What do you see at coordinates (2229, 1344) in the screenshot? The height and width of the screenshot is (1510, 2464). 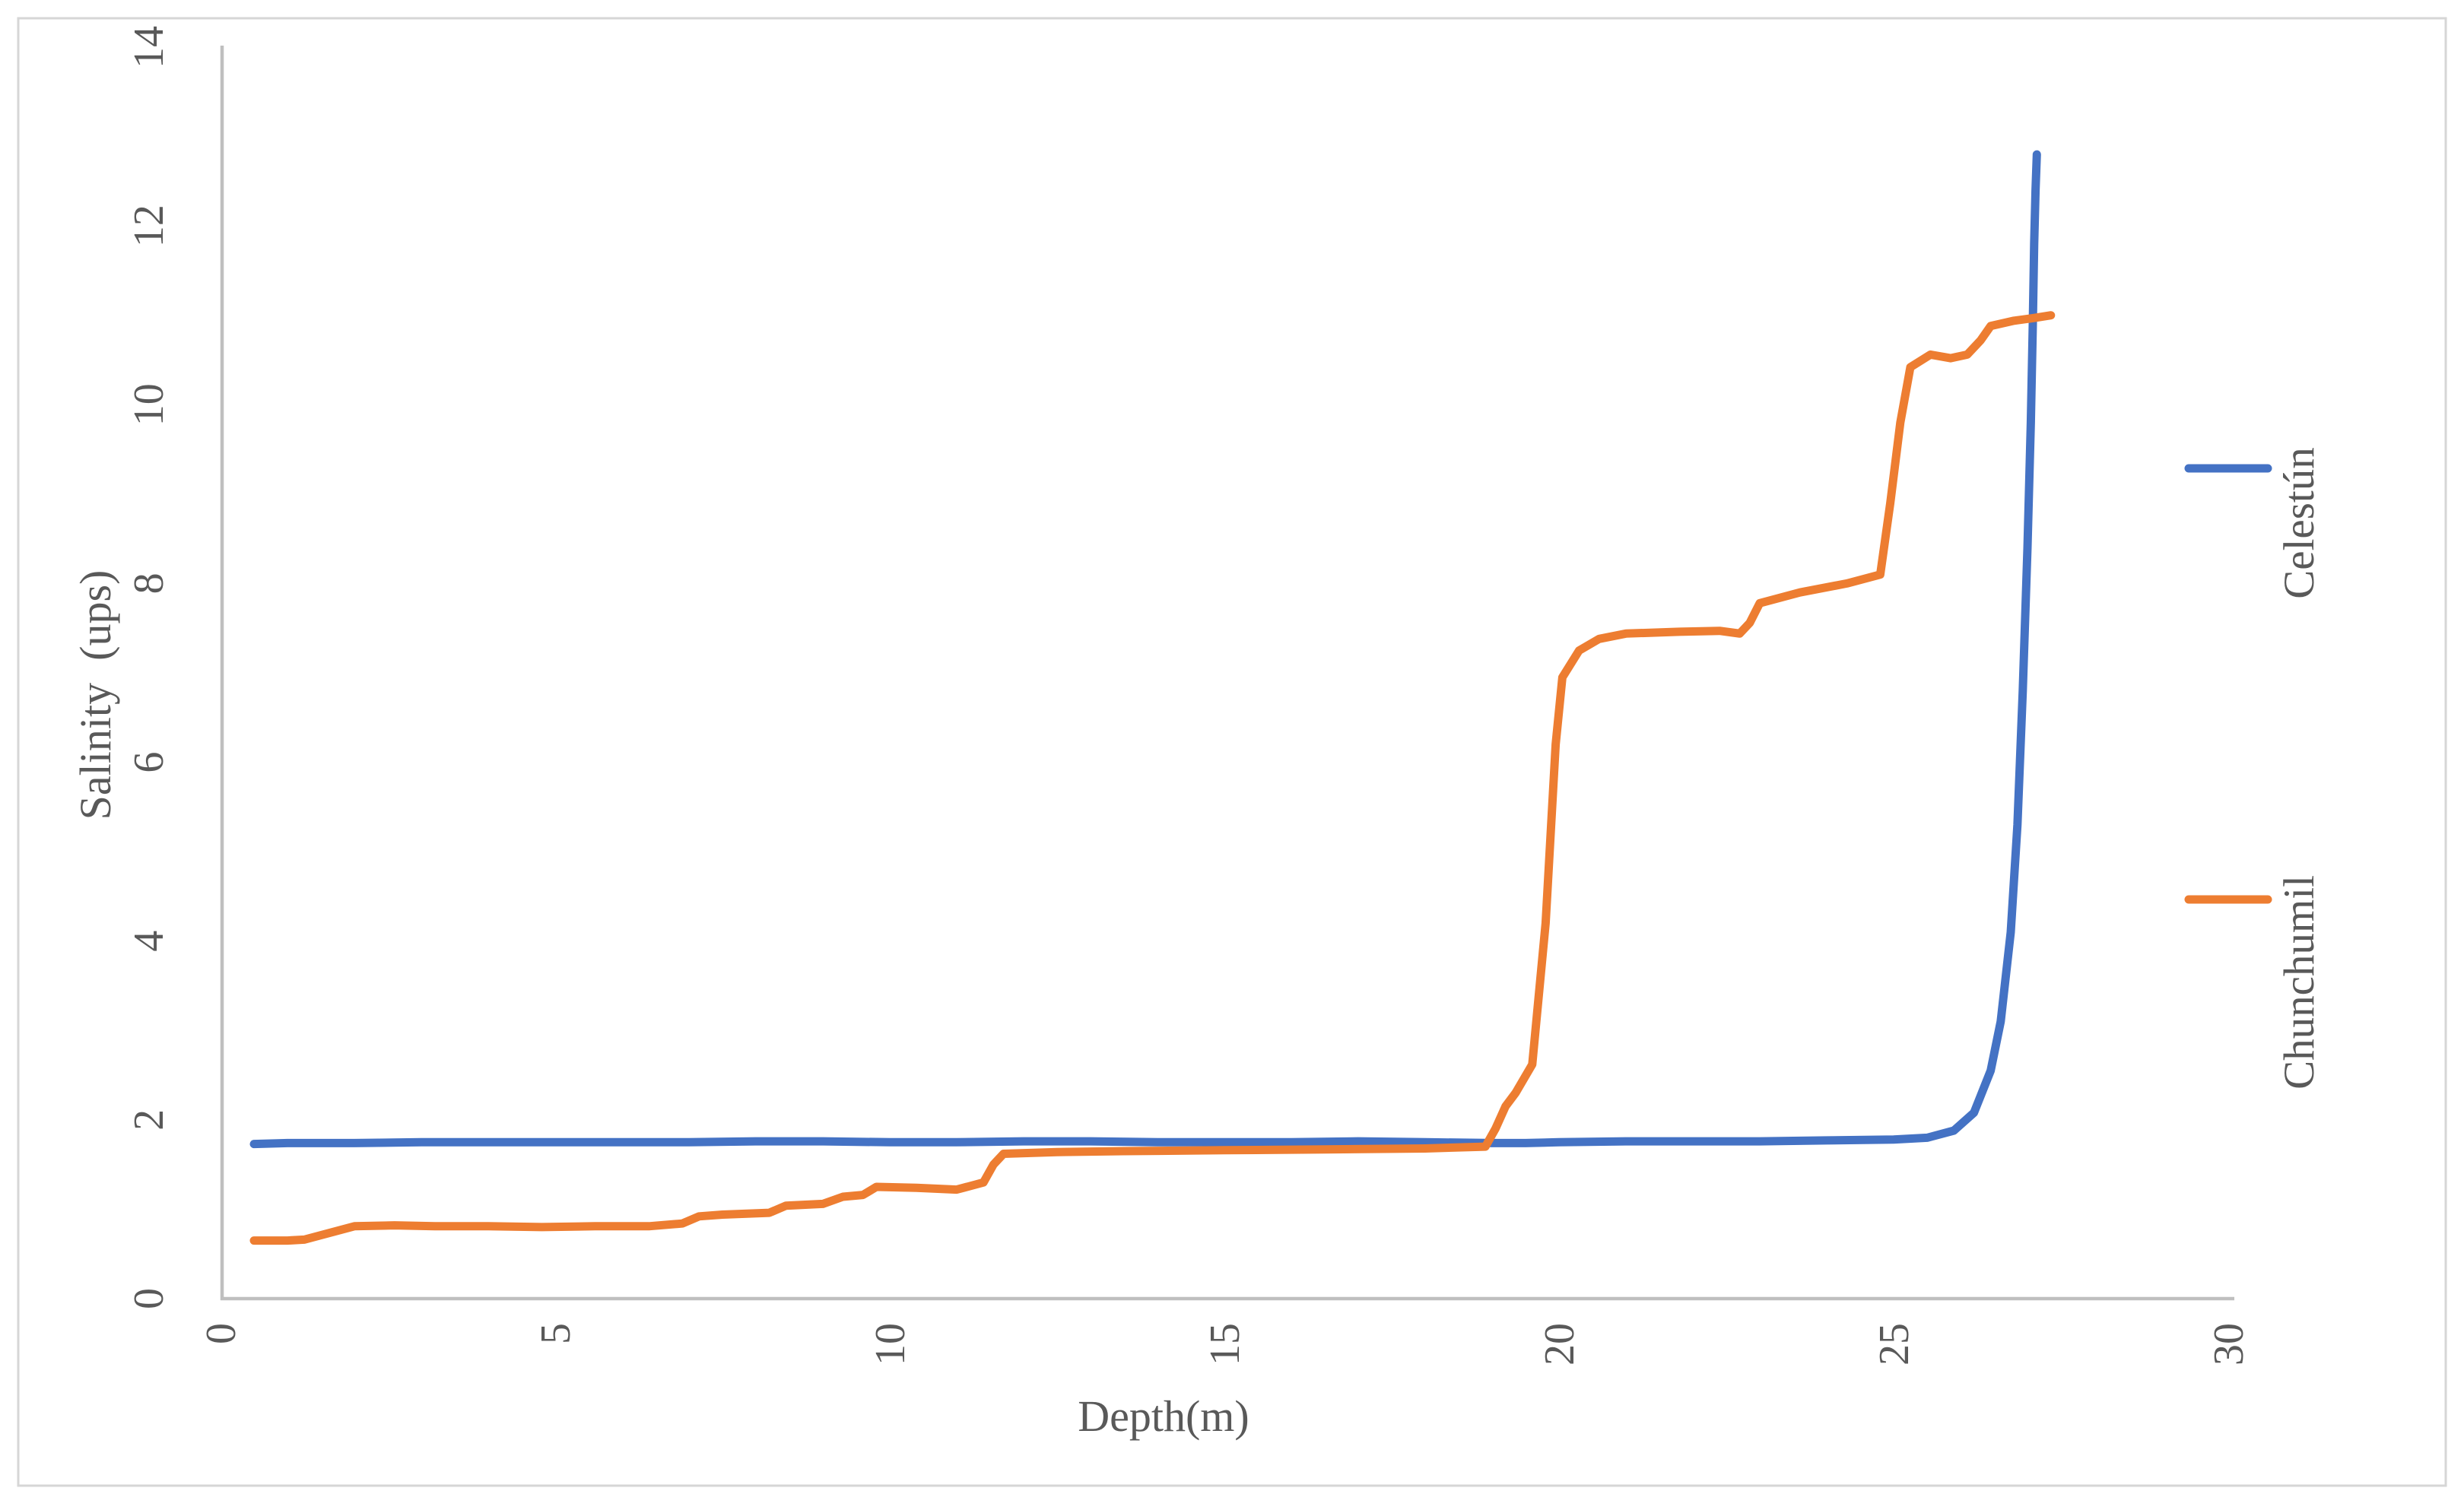 I see `x-tick-label: 30` at bounding box center [2229, 1344].